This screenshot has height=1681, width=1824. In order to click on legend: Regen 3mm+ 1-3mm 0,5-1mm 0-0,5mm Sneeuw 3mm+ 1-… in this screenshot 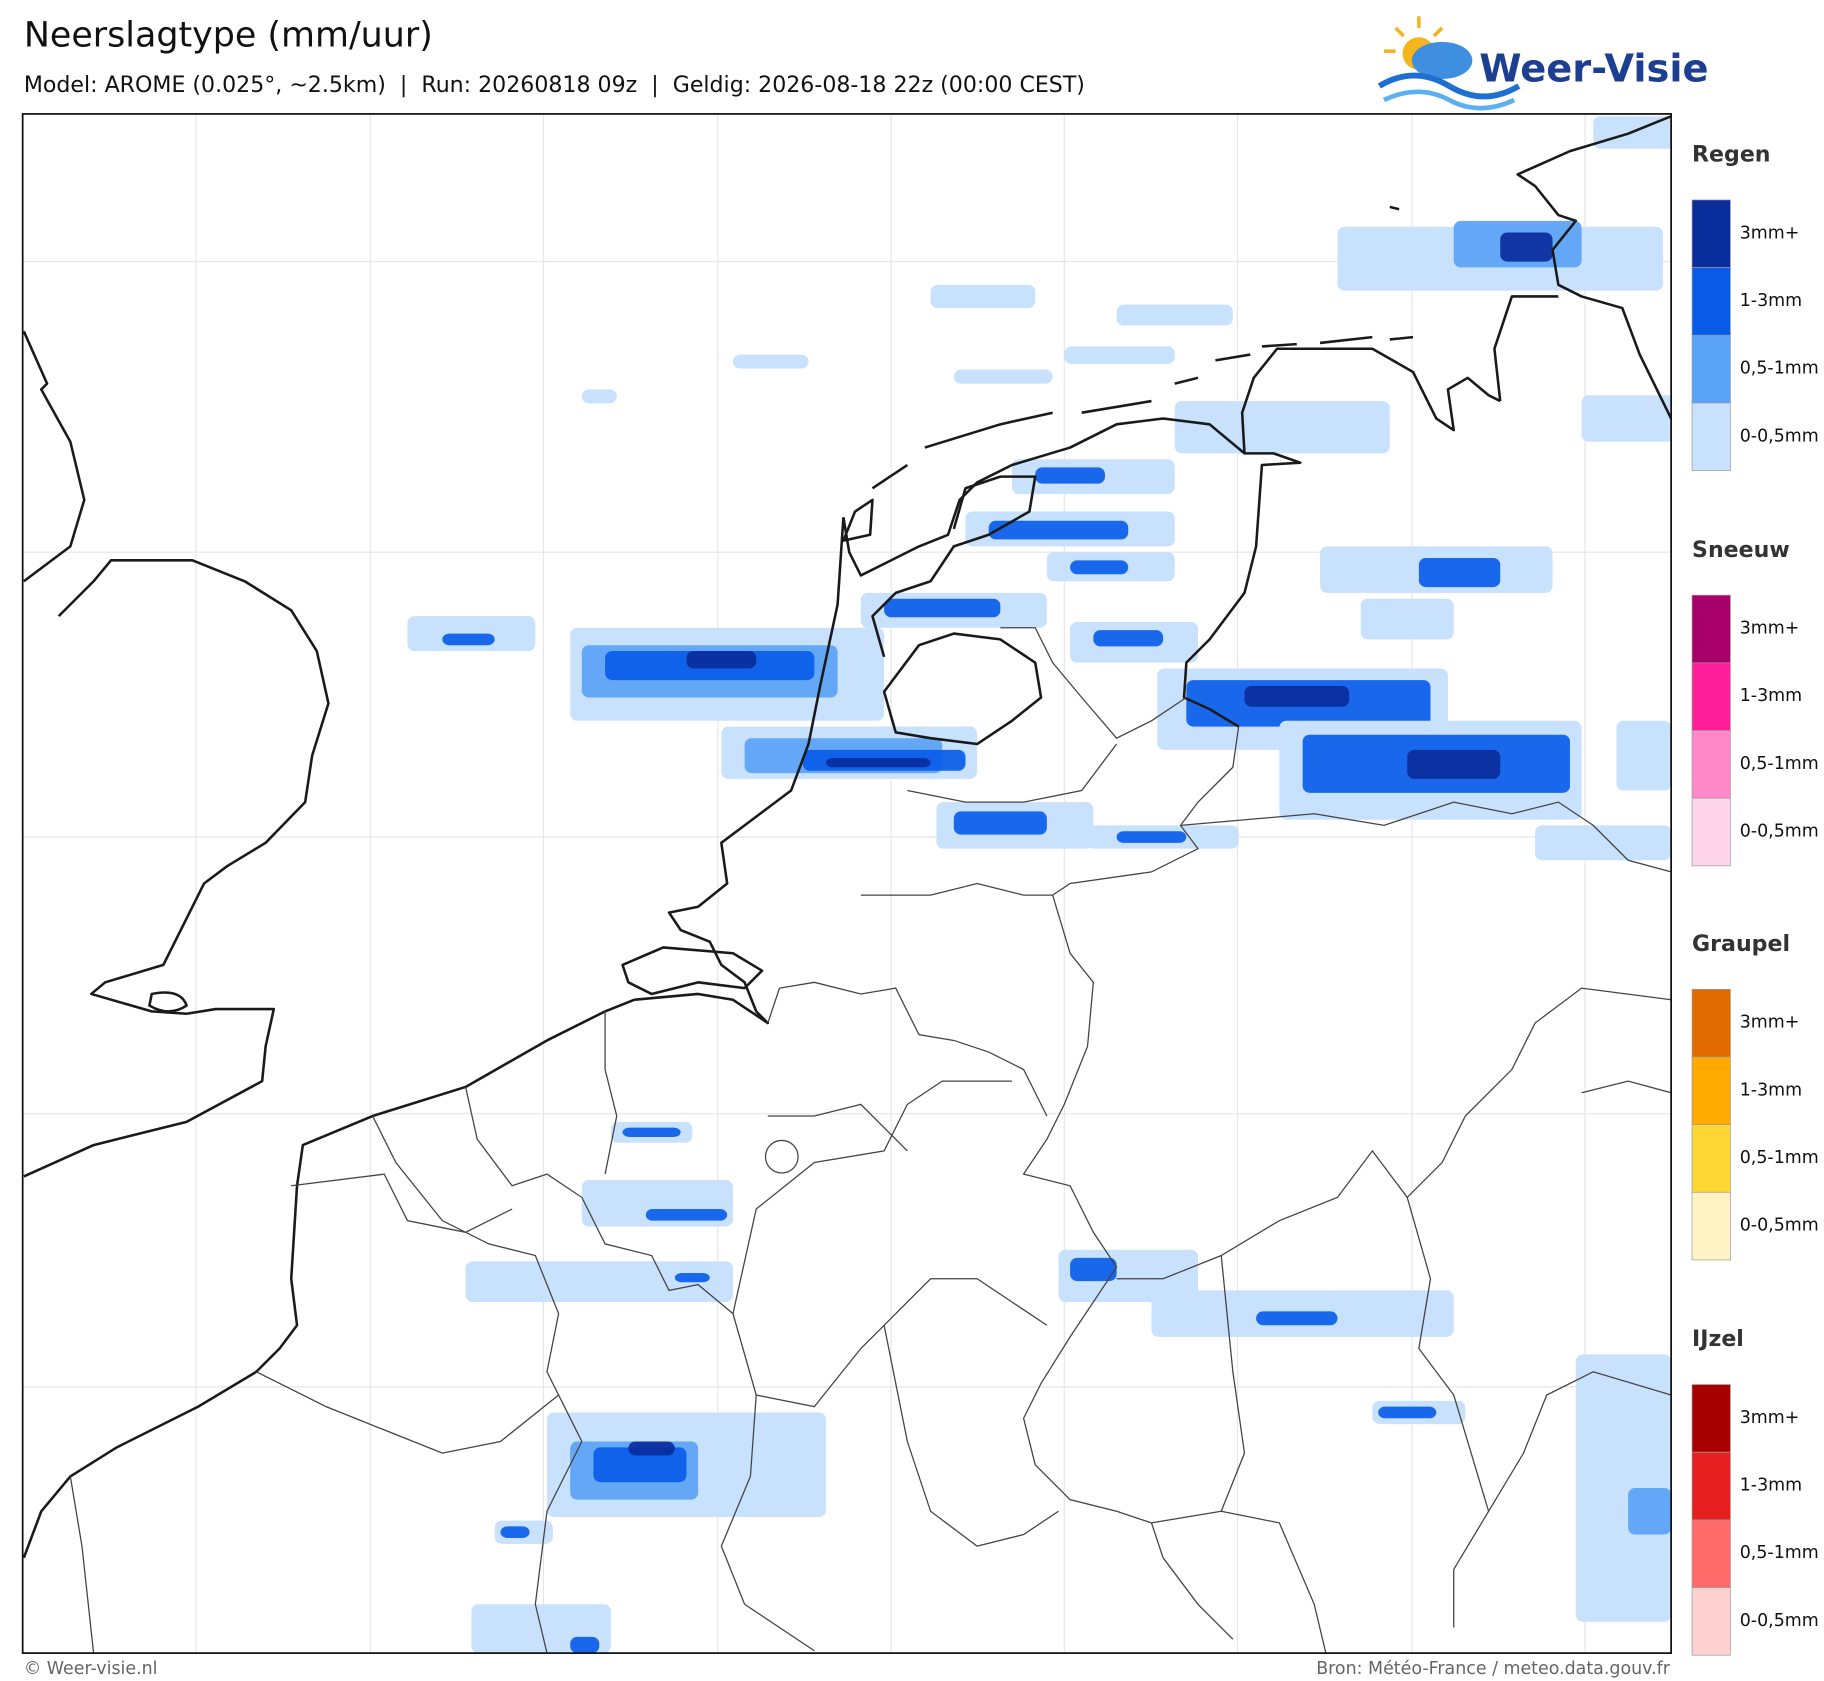, I will do `click(1755, 899)`.